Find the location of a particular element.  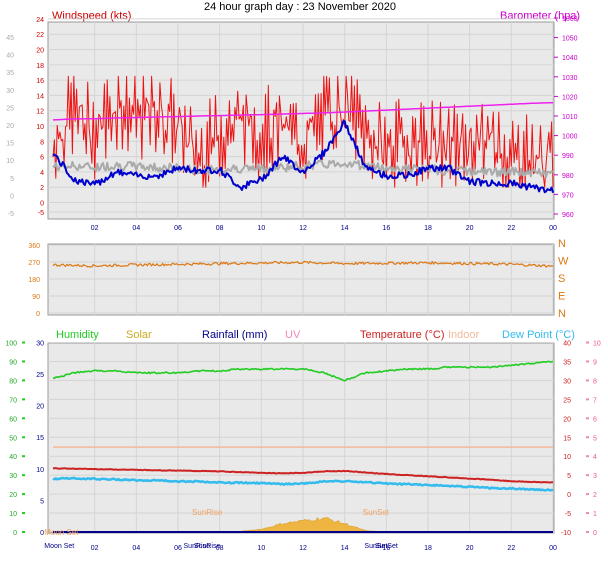

wind-y-tick: 2 is located at coordinates (42, 188).